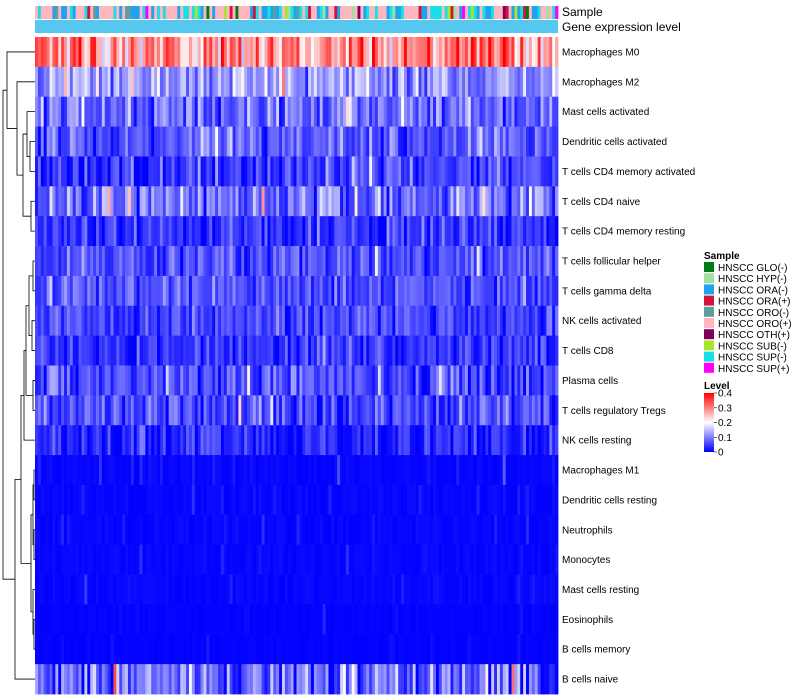 This screenshot has width=800, height=700. Describe the element at coordinates (297, 649) in the screenshot. I see `heatmap-row` at that location.